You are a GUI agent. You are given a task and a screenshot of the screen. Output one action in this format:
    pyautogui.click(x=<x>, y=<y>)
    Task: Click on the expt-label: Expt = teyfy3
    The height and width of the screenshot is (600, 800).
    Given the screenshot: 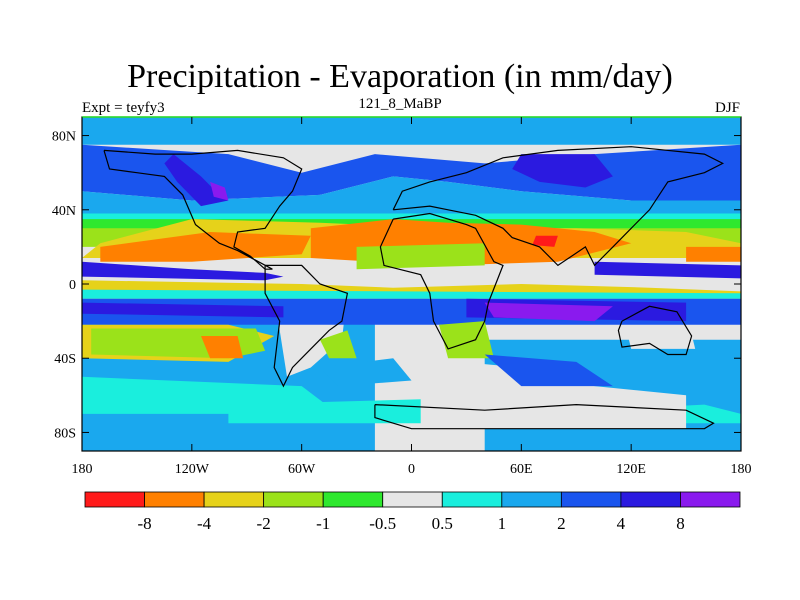 What is the action you would take?
    pyautogui.click(x=123, y=108)
    